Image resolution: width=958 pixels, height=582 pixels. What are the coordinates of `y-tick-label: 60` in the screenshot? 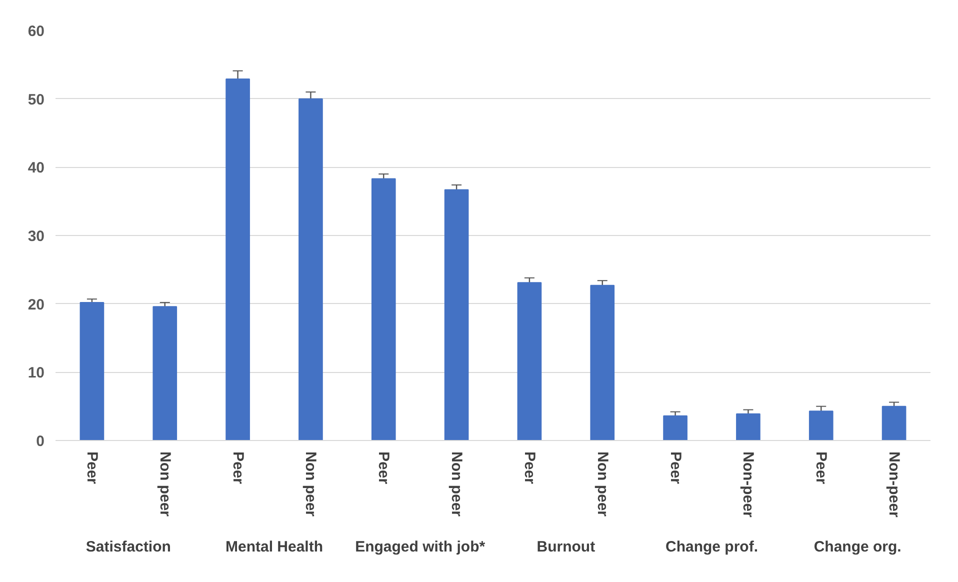 It's located at (36, 31).